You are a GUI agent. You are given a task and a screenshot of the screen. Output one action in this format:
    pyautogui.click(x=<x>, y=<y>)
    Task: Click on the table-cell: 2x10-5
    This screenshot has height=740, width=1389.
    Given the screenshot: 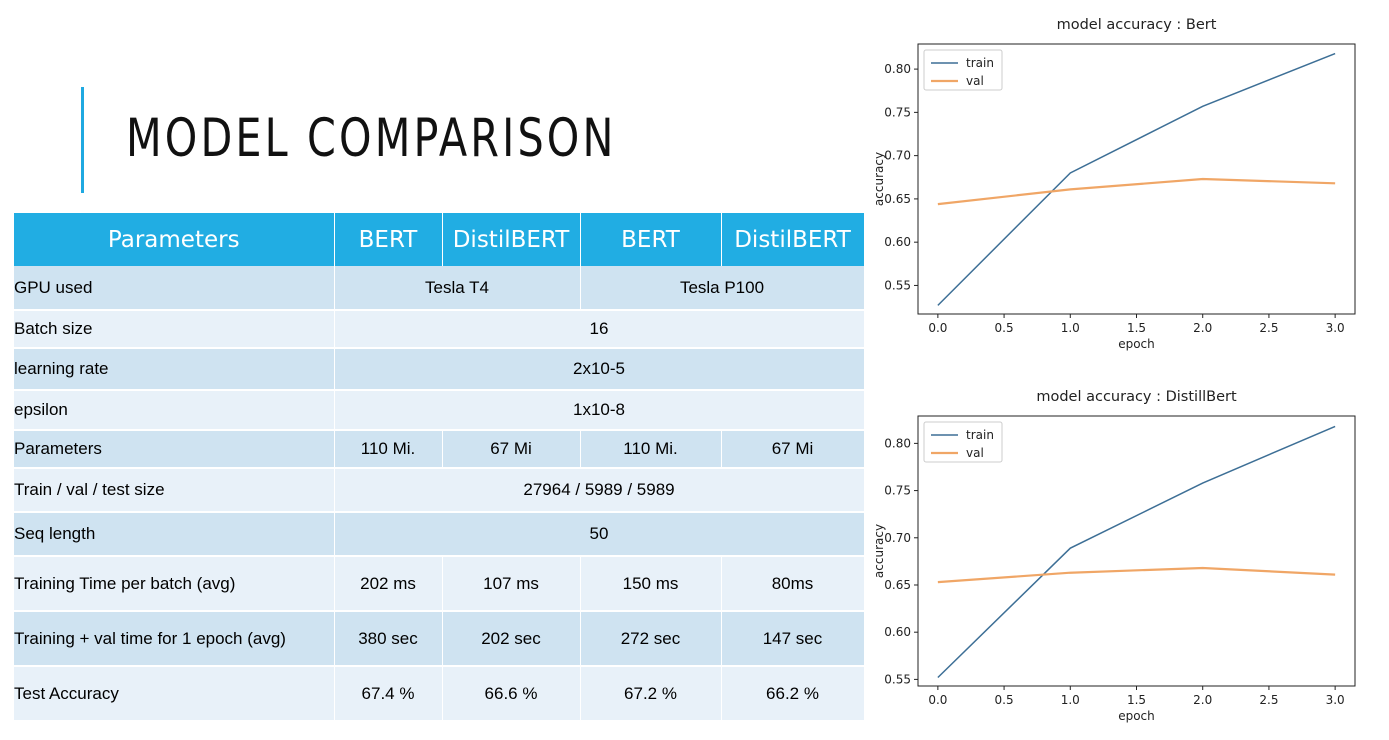 What is the action you would take?
    pyautogui.click(x=599, y=369)
    